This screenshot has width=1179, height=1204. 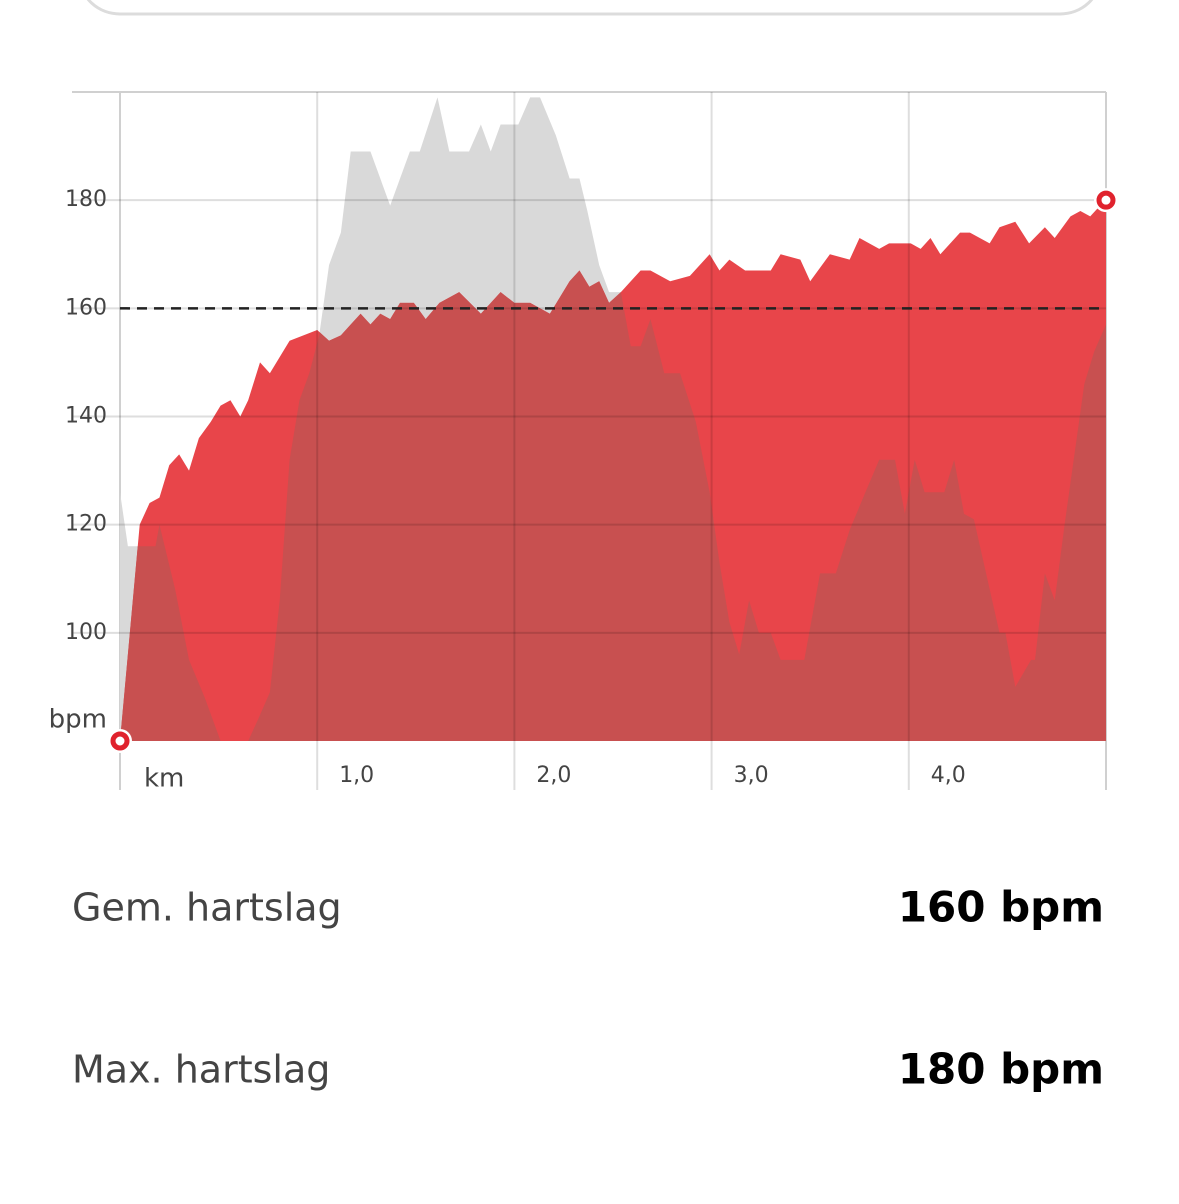 I want to click on y-tick-label: 180, so click(x=86, y=199).